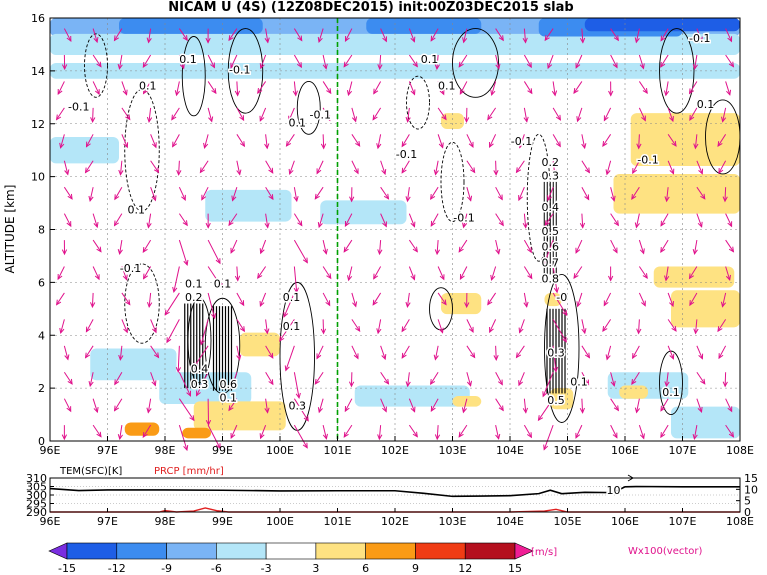 The height and width of the screenshot is (575, 767). Describe the element at coordinates (90, 471) in the screenshot. I see `tem-label: TEM(SFC)[K]` at that location.